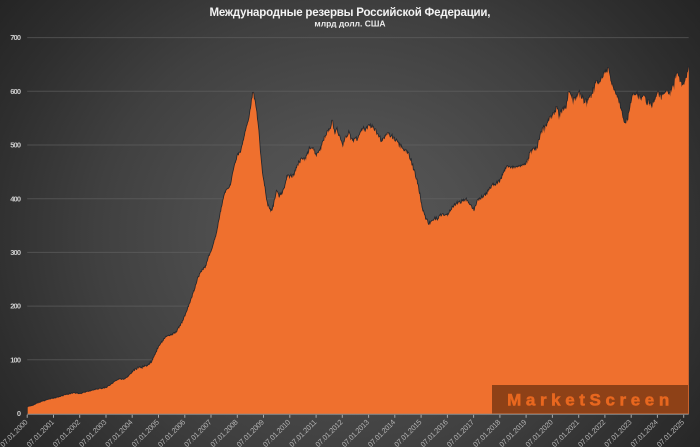  I want to click on svg-text: 200, so click(15, 306).